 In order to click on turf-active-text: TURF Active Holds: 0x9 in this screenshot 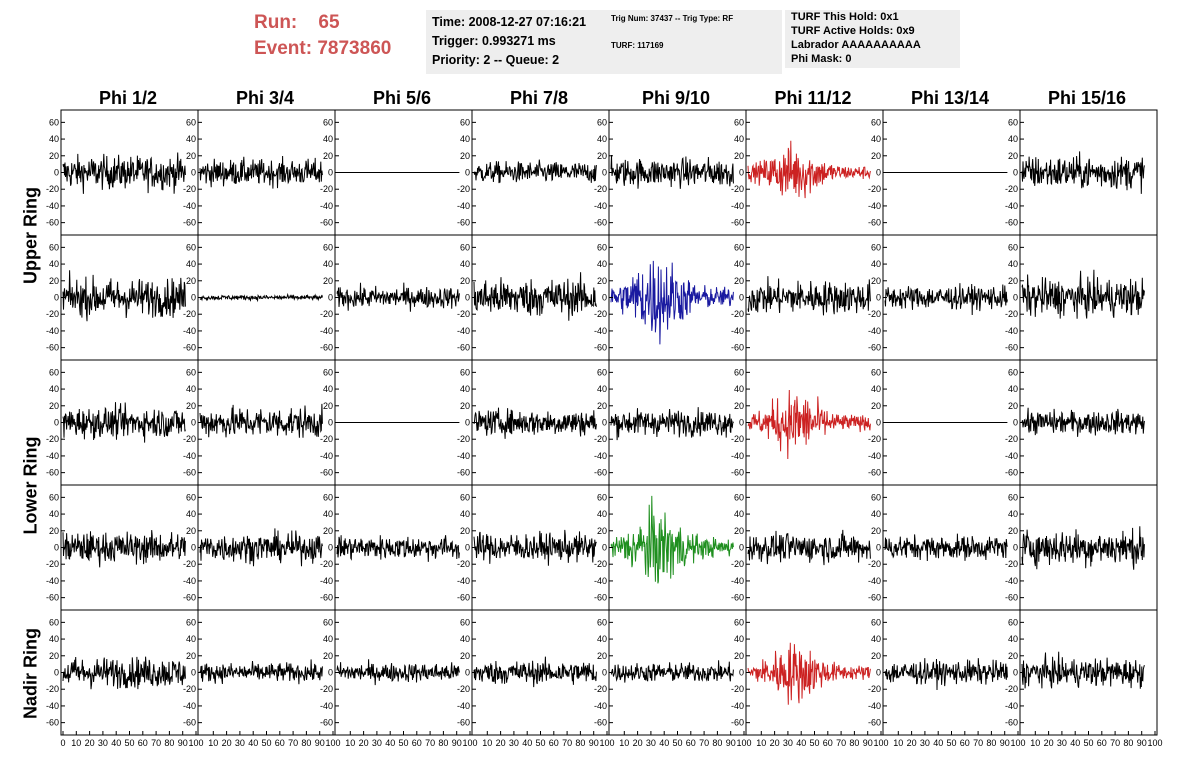, I will do `click(853, 31)`.